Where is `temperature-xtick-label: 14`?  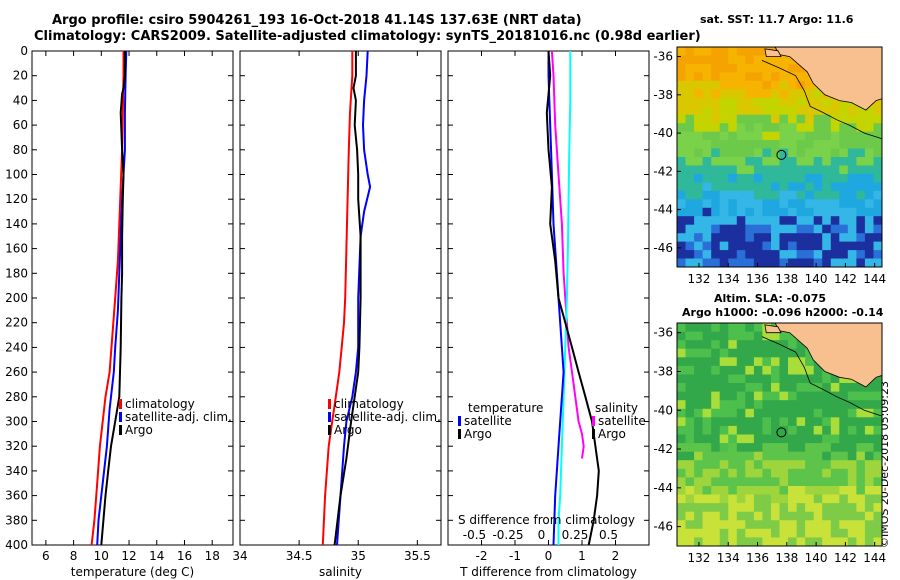 temperature-xtick-label: 14 is located at coordinates (156, 556).